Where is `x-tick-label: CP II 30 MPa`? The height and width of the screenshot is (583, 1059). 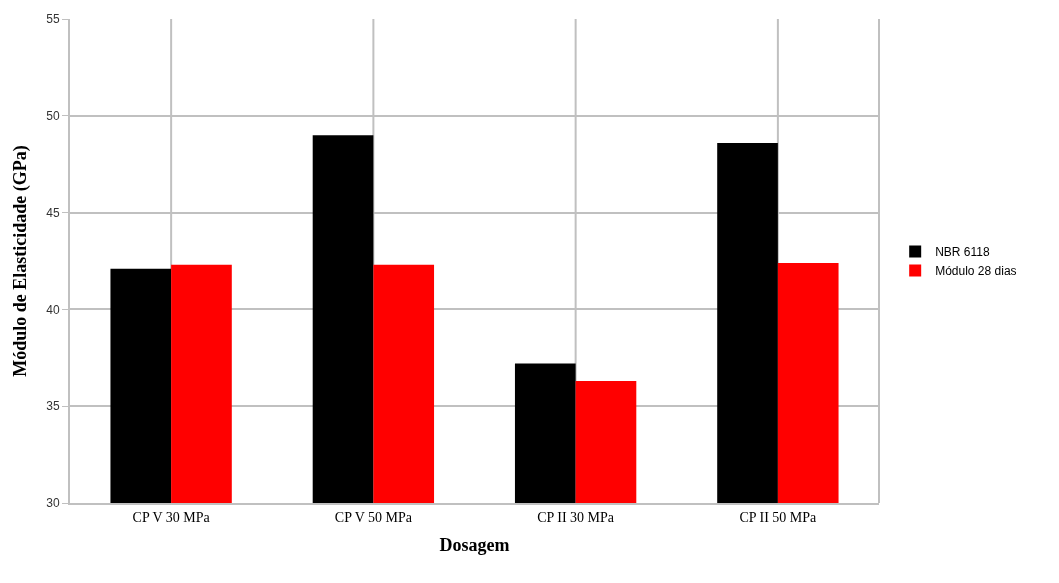
x-tick-label: CP II 30 MPa is located at coordinates (576, 517).